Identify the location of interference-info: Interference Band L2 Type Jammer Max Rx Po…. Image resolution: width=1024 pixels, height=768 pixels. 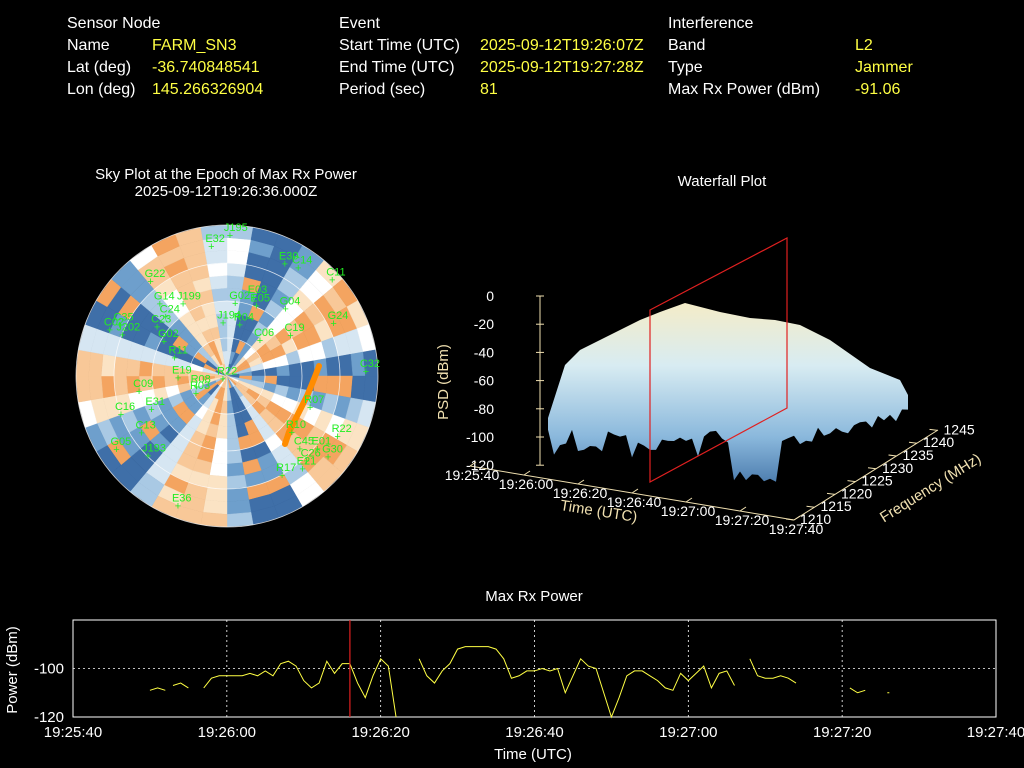
(790, 57).